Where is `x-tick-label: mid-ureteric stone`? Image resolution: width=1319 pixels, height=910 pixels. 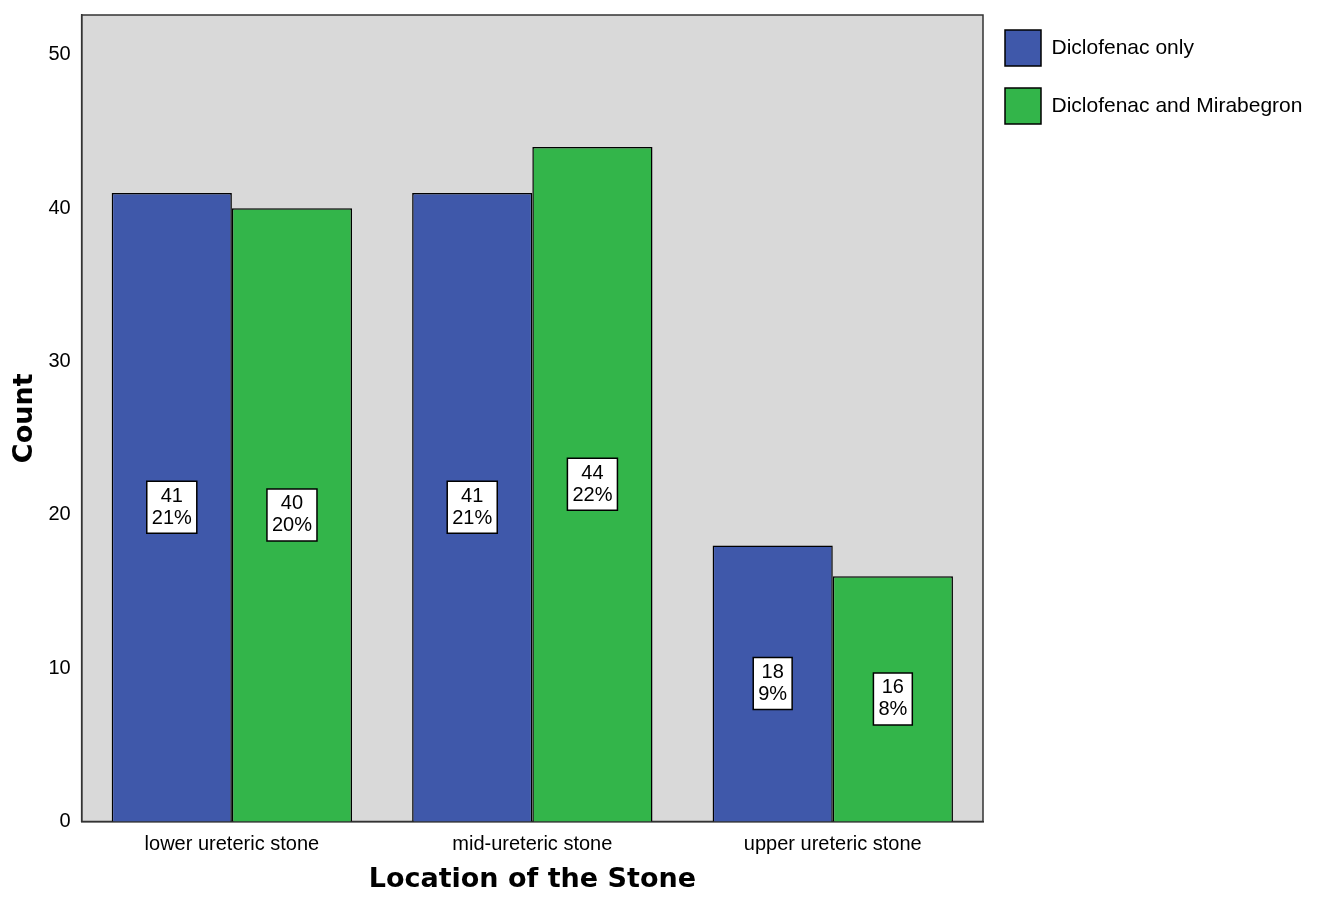 x-tick-label: mid-ureteric stone is located at coordinates (532, 843).